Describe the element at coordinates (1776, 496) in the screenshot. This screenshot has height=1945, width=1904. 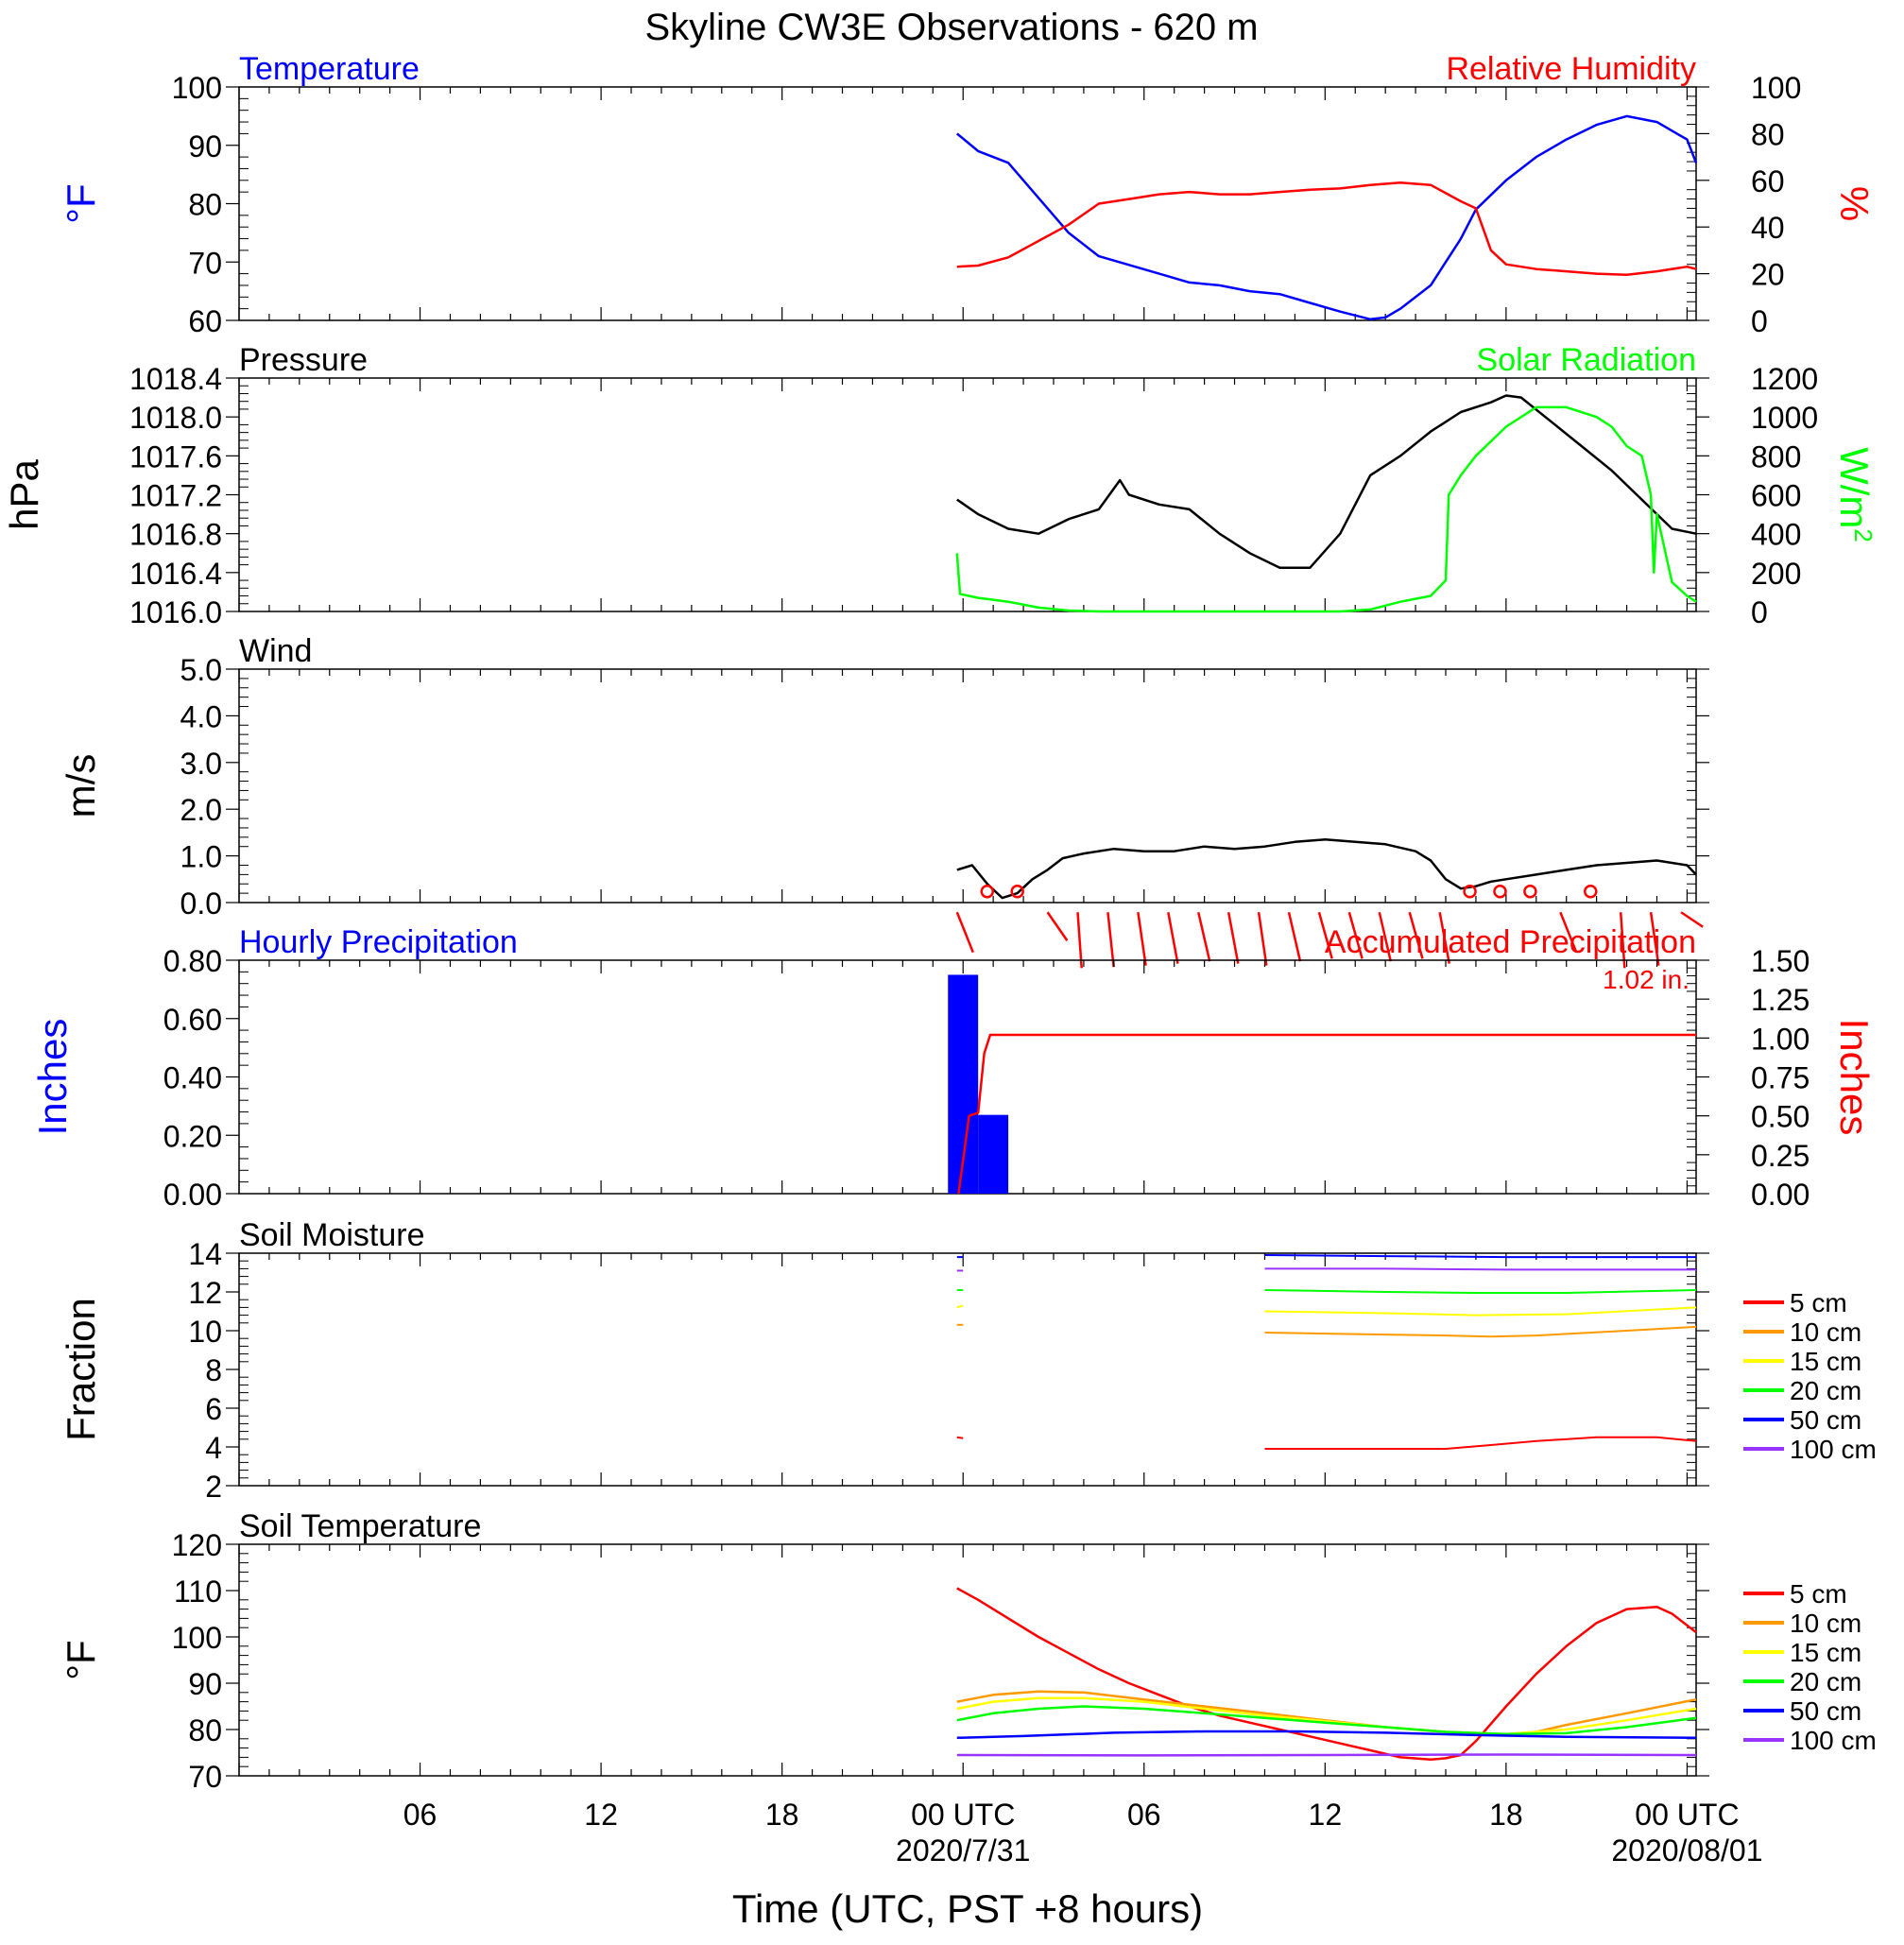
I see `y-tick-label-right: 600` at that location.